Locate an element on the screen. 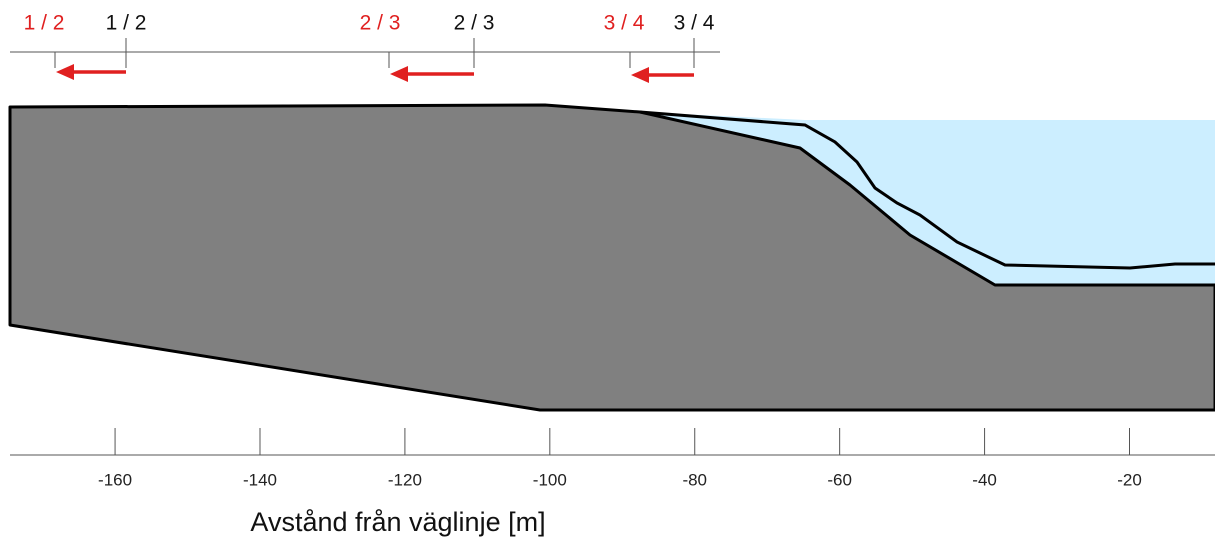  x-tick-label: -120 is located at coordinates (405, 479).